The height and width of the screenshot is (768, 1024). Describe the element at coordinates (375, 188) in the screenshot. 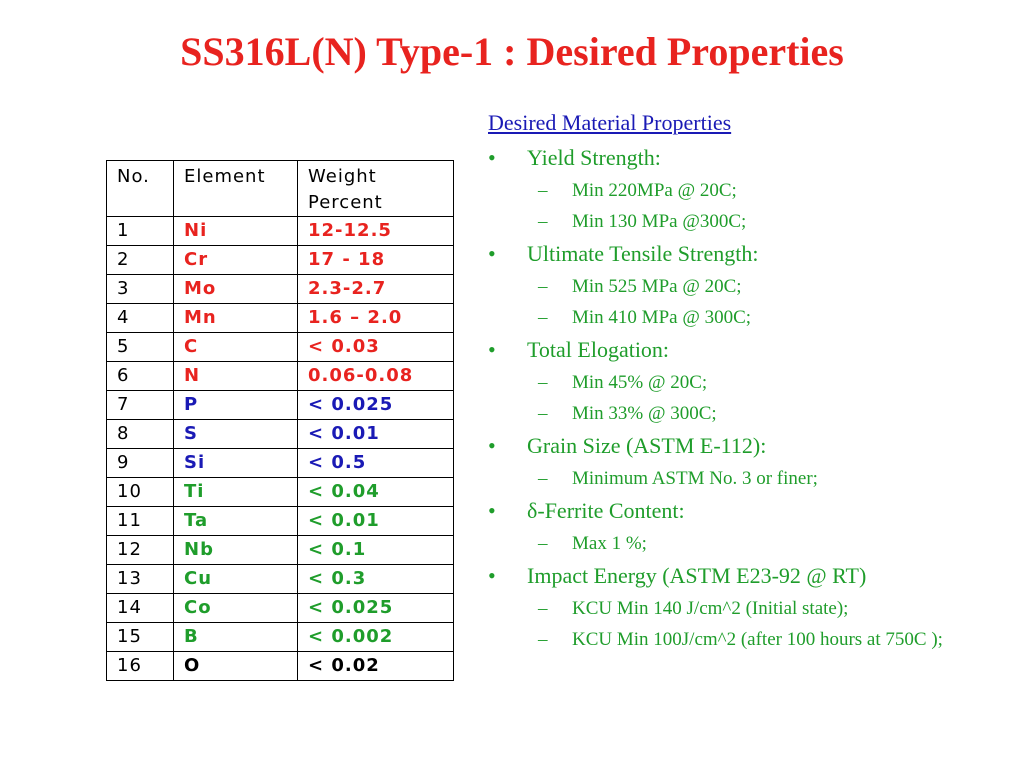

I see `header-weight-percent: Weight Percent` at that location.